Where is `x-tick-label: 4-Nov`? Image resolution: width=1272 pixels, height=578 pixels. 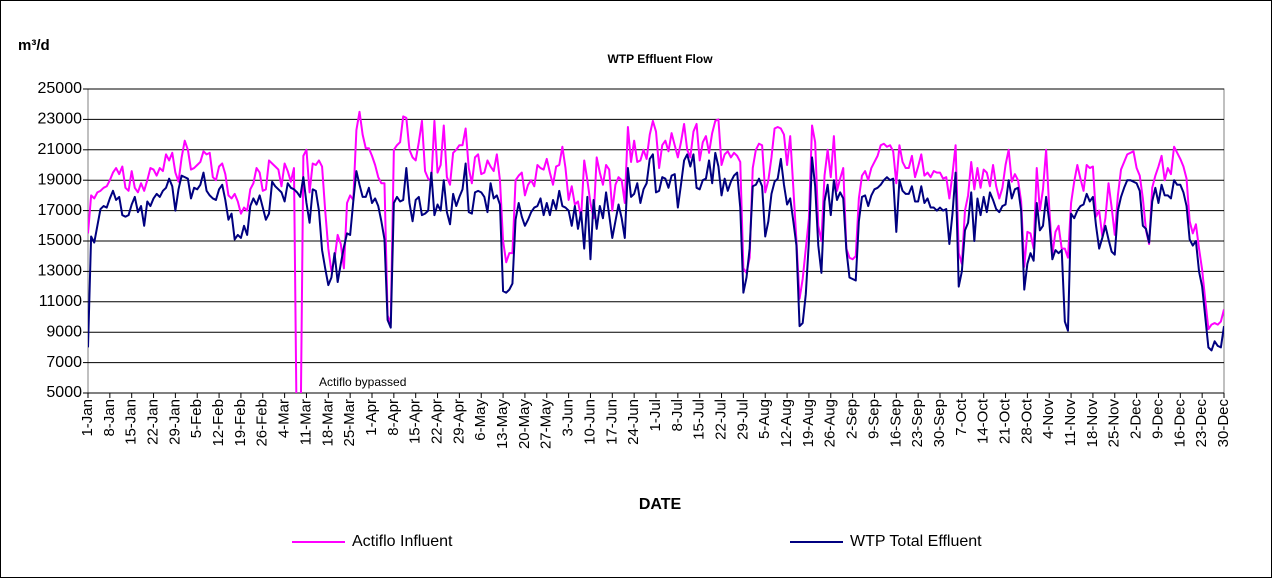 x-tick-label: 4-Nov is located at coordinates (1048, 419).